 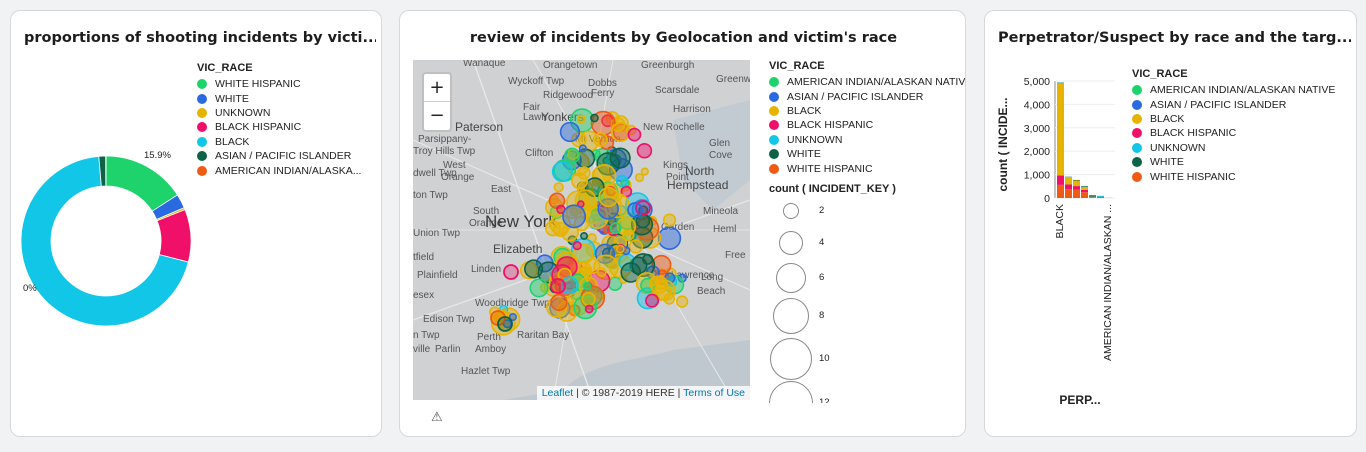 What do you see at coordinates (714, 393) in the screenshot?
I see `terms-of-use-link: Terms of Use` at bounding box center [714, 393].